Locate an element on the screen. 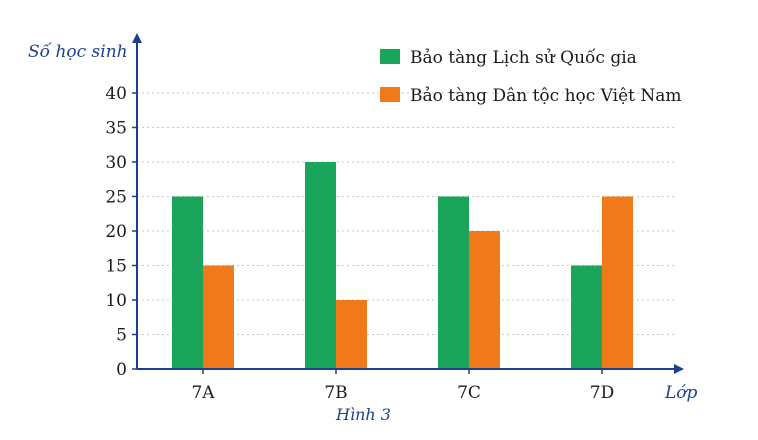  x-tick-labels: 7A 7B 7C 7D is located at coordinates (402, 386).